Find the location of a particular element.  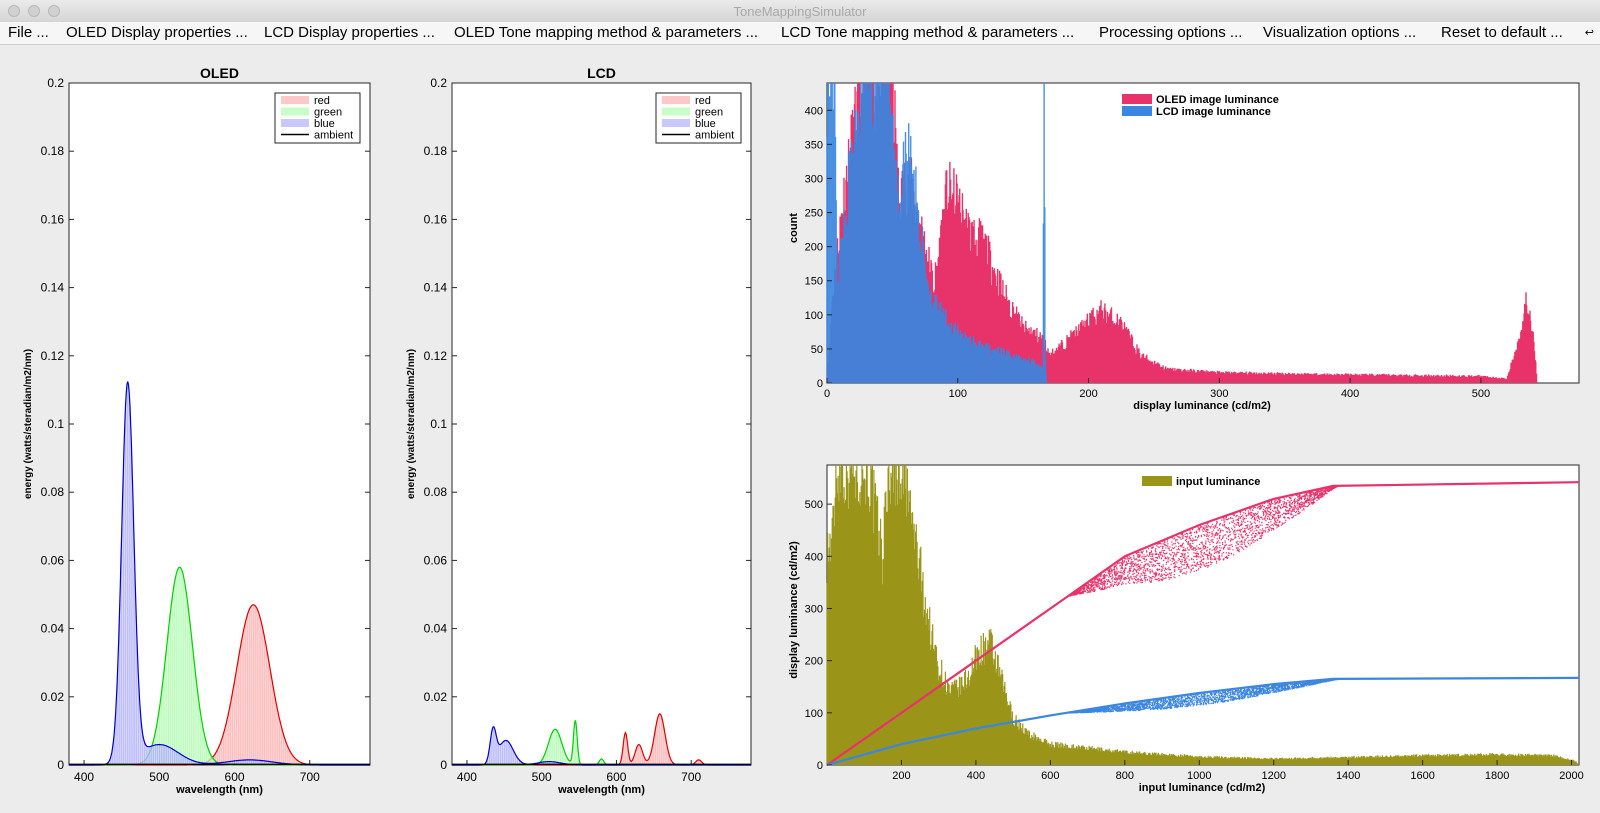

hist-xtick-label: 500 is located at coordinates (1481, 394).